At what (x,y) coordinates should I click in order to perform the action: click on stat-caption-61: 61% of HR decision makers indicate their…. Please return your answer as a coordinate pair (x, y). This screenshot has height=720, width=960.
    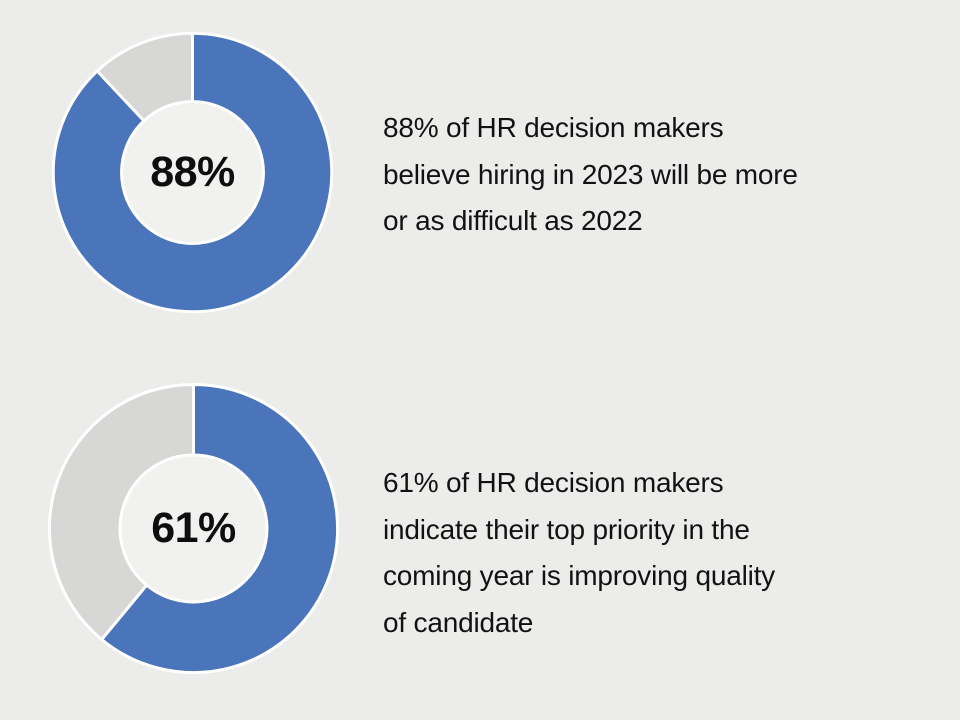
    Looking at the image, I should click on (579, 553).